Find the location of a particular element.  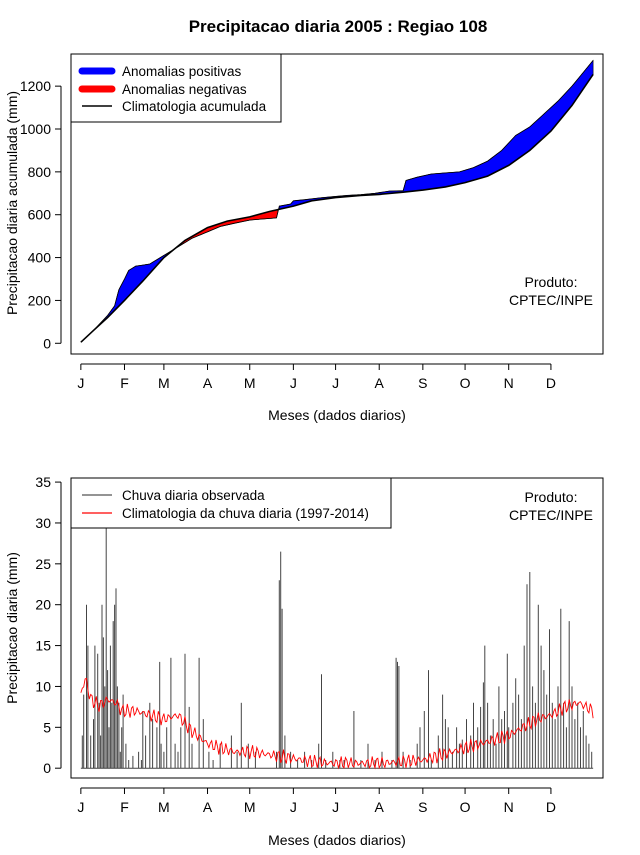

daily-y-tick-label: 25 is located at coordinates (43, 564).